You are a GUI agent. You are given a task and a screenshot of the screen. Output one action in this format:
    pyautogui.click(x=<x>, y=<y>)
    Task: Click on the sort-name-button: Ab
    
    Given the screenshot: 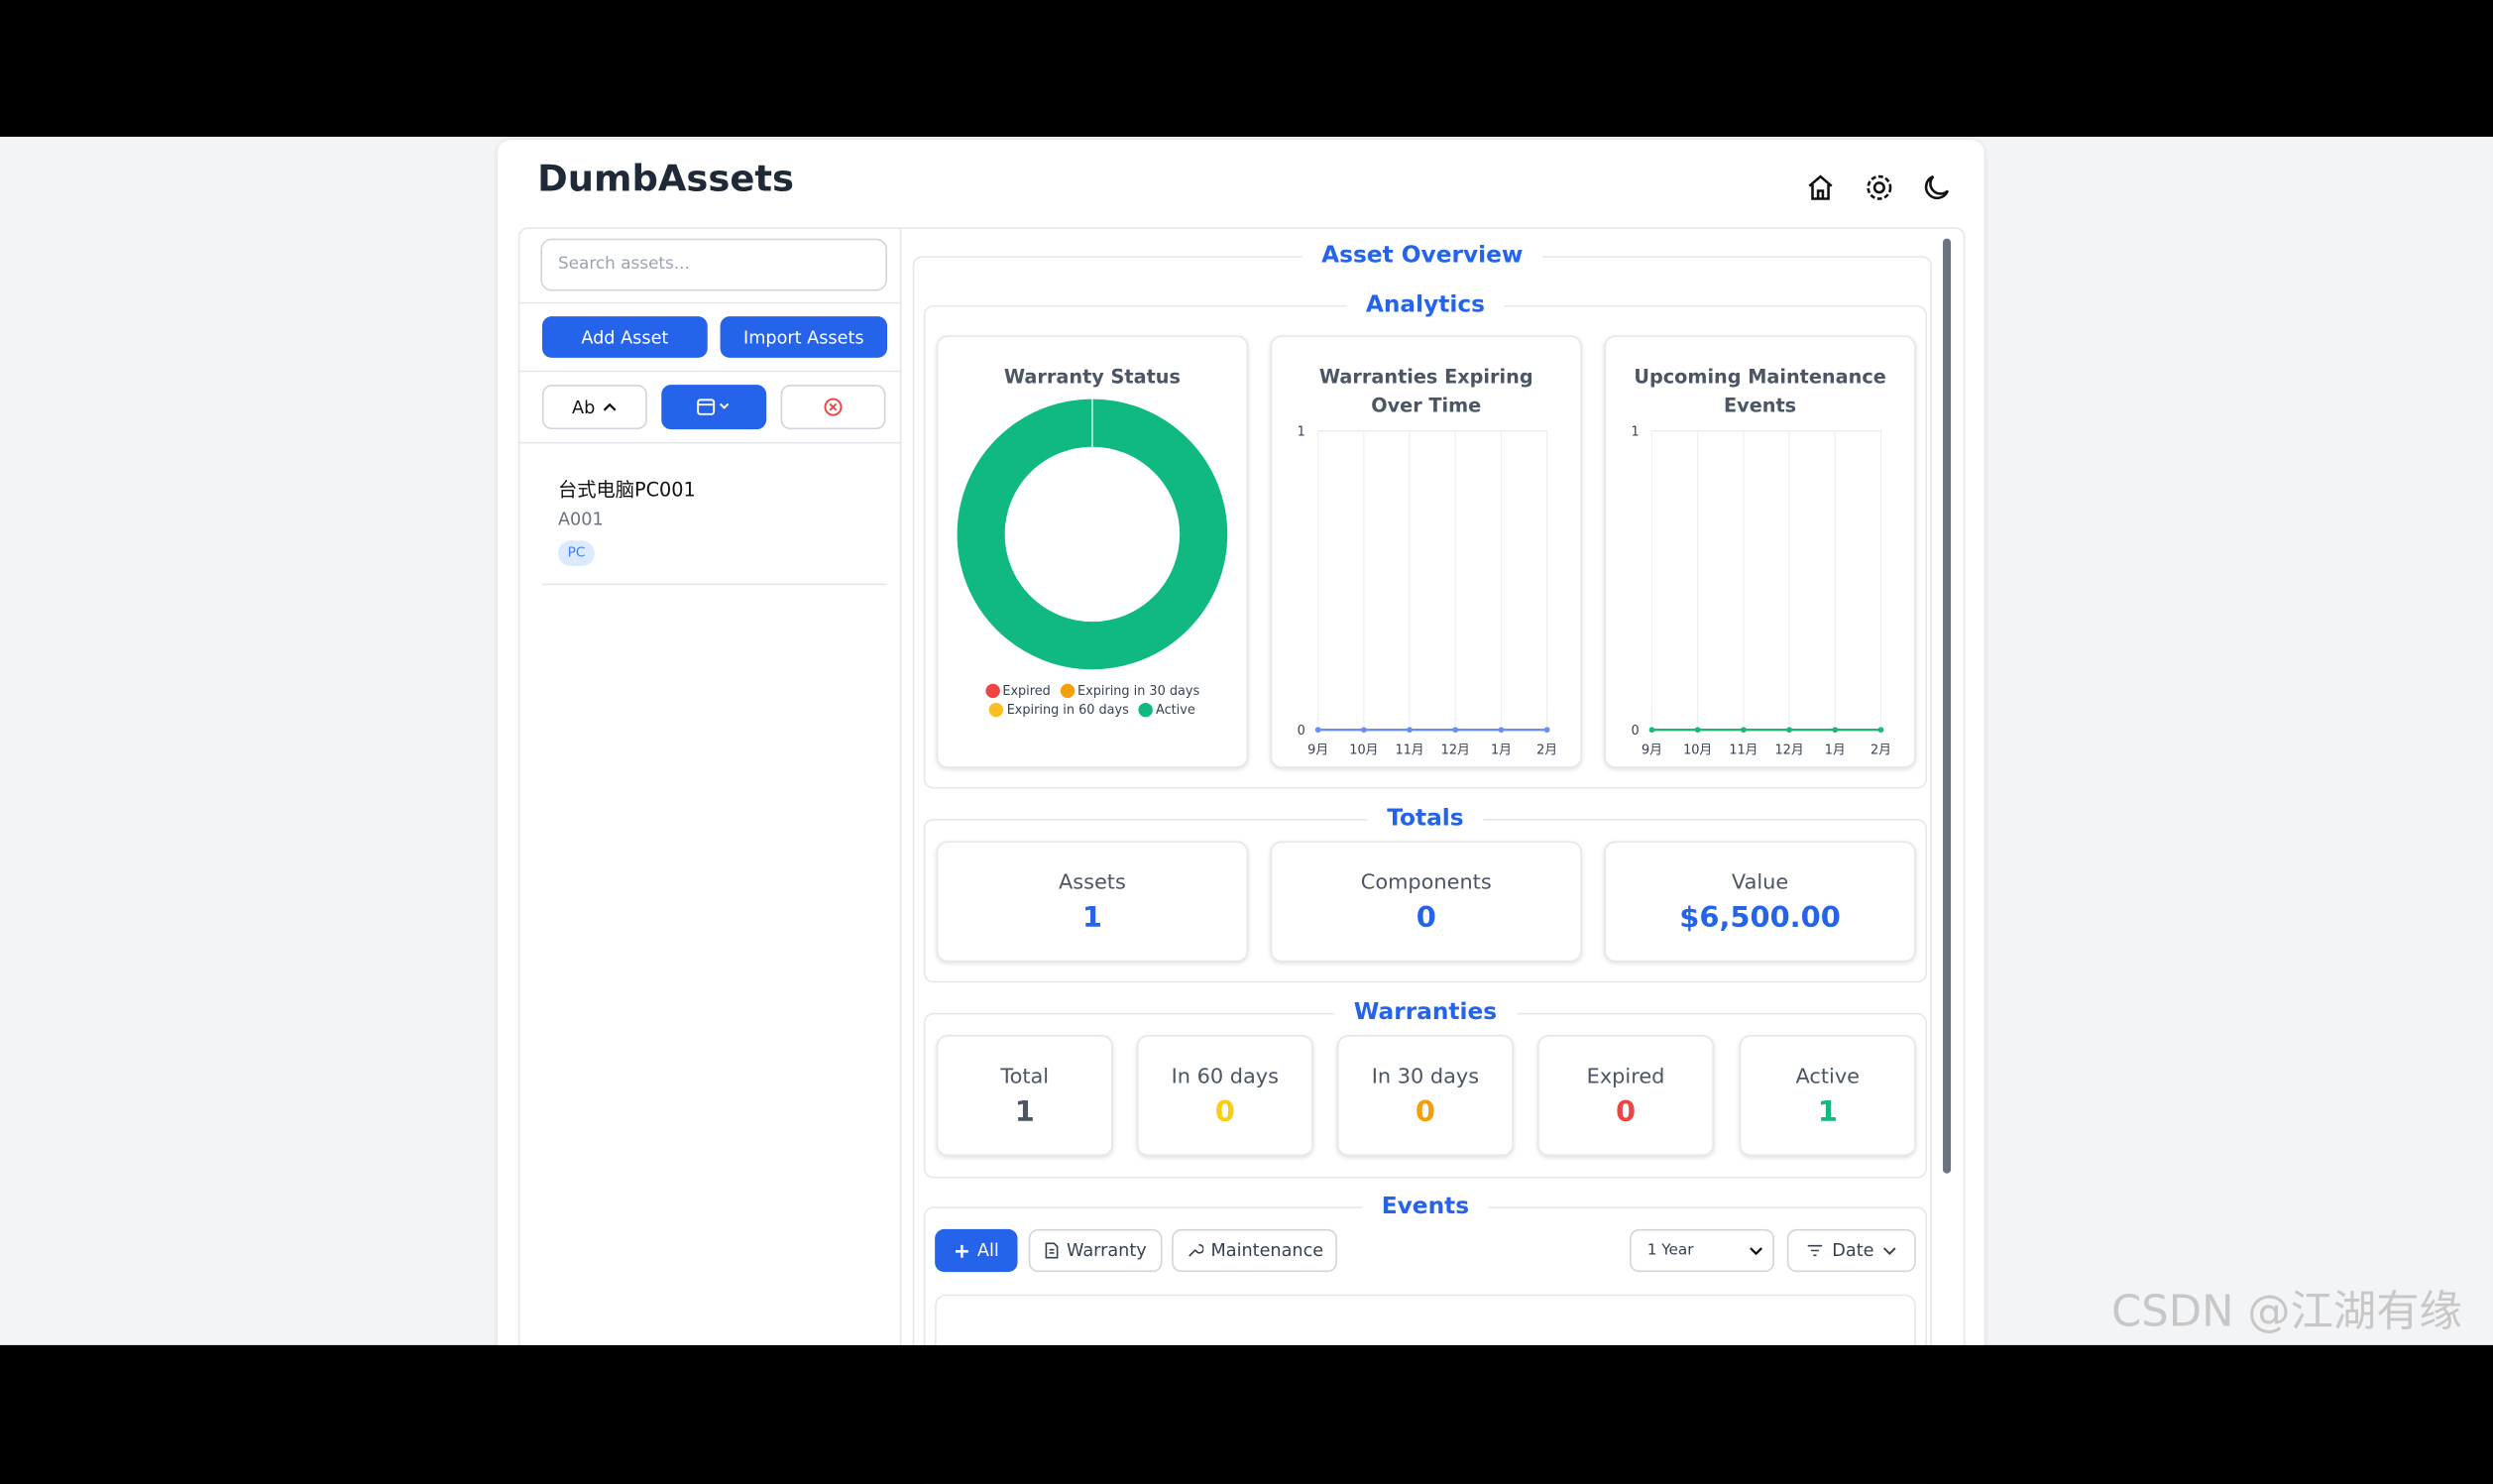 What is the action you would take?
    pyautogui.click(x=594, y=407)
    